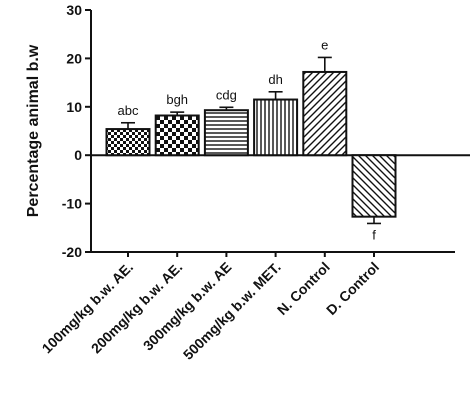 The height and width of the screenshot is (401, 475). What do you see at coordinates (352, 288) in the screenshot?
I see `x-tick-label: D. Control` at bounding box center [352, 288].